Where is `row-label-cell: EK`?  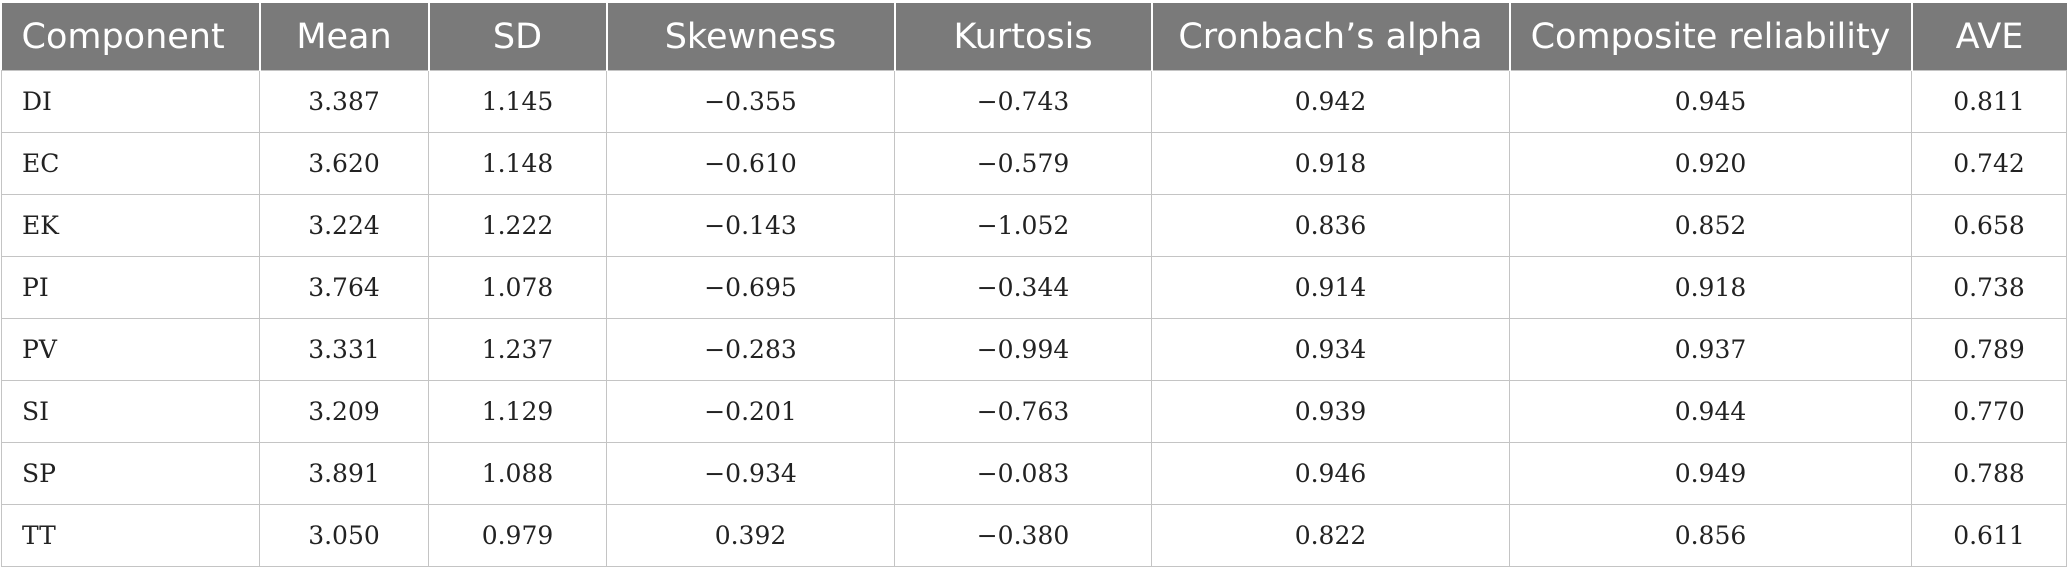
row-label-cell: EK is located at coordinates (130, 225).